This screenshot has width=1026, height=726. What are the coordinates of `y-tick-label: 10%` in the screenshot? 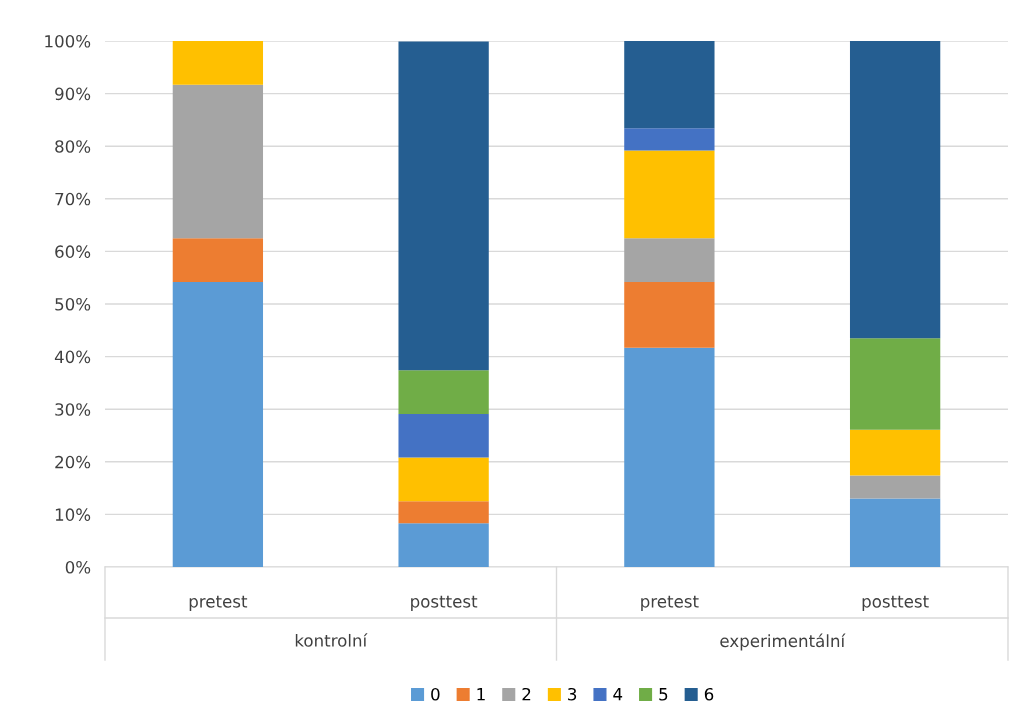 It's located at (73, 514).